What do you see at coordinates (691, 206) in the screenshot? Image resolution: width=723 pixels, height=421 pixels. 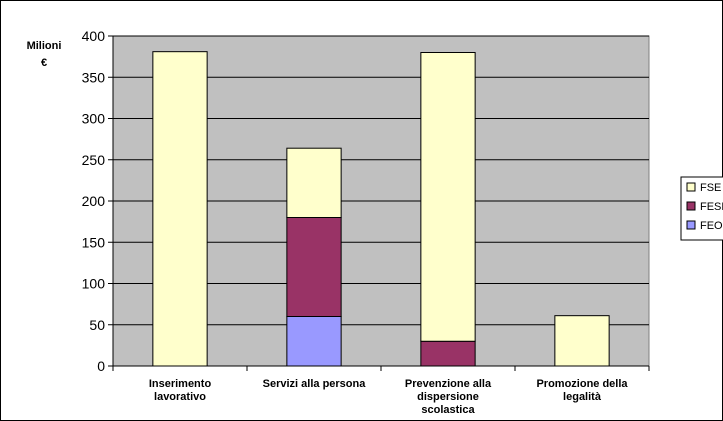 I see `legend-swatch-fesr` at bounding box center [691, 206].